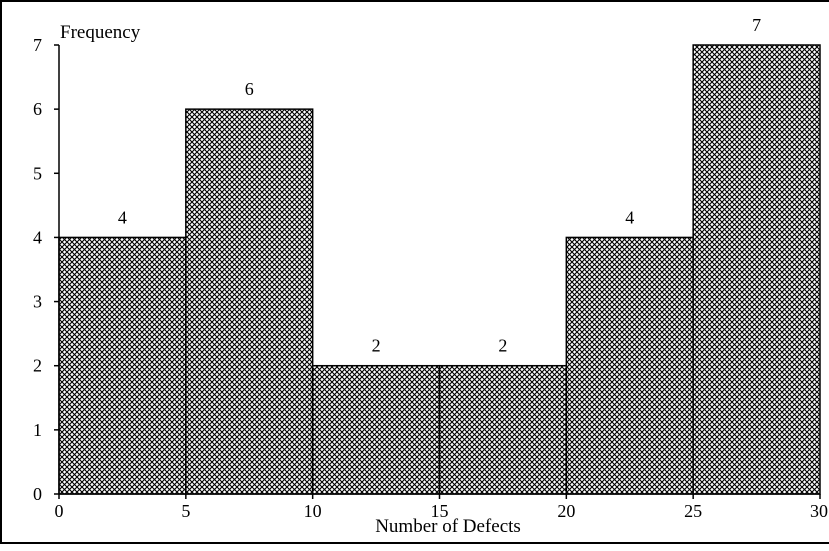 This screenshot has height=551, width=829. What do you see at coordinates (37, 173) in the screenshot?
I see `y-tick-label: 5` at bounding box center [37, 173].